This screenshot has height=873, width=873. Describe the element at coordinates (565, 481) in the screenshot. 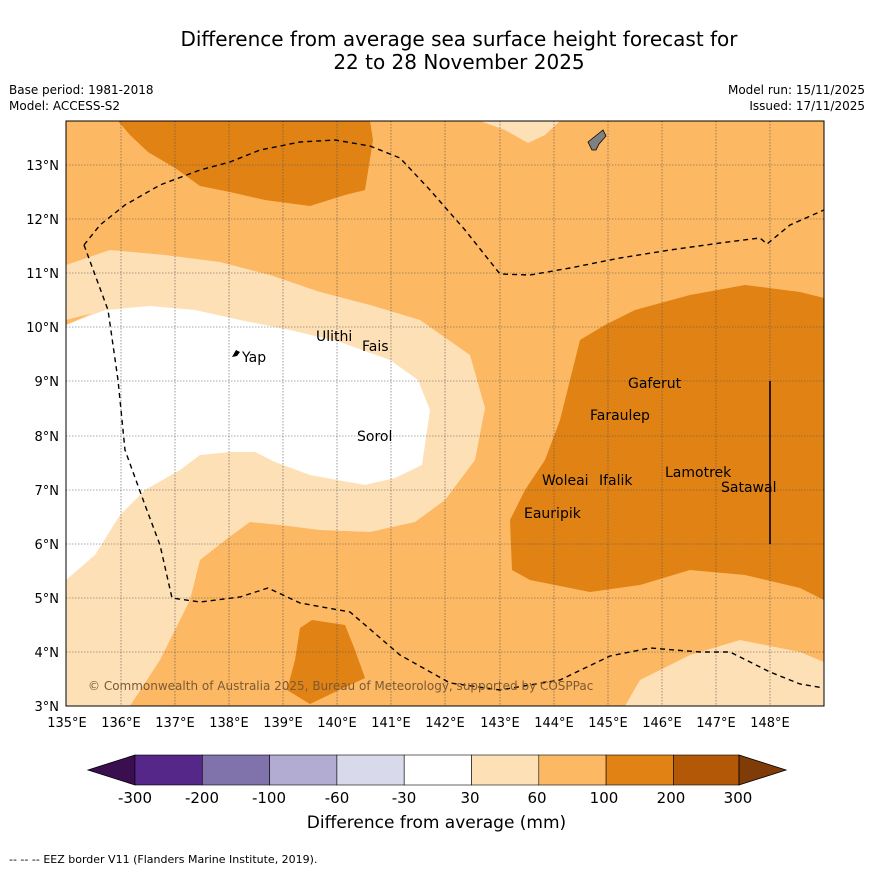

I see `place-woleai: Woleai` at that location.